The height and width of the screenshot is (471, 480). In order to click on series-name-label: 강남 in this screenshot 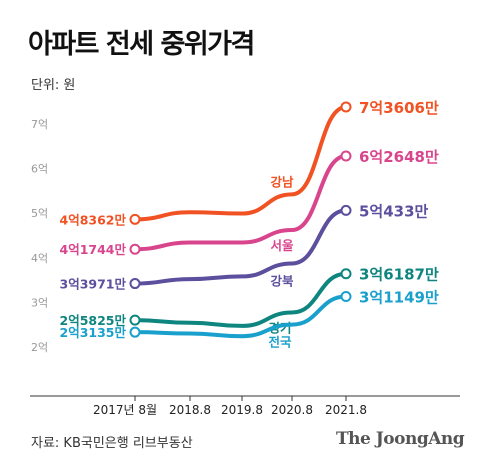, I will do `click(282, 181)`.